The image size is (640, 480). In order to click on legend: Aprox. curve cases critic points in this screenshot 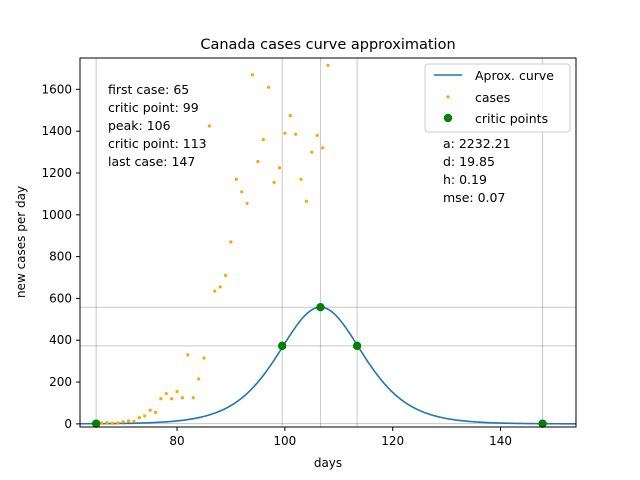, I will do `click(497, 98)`.